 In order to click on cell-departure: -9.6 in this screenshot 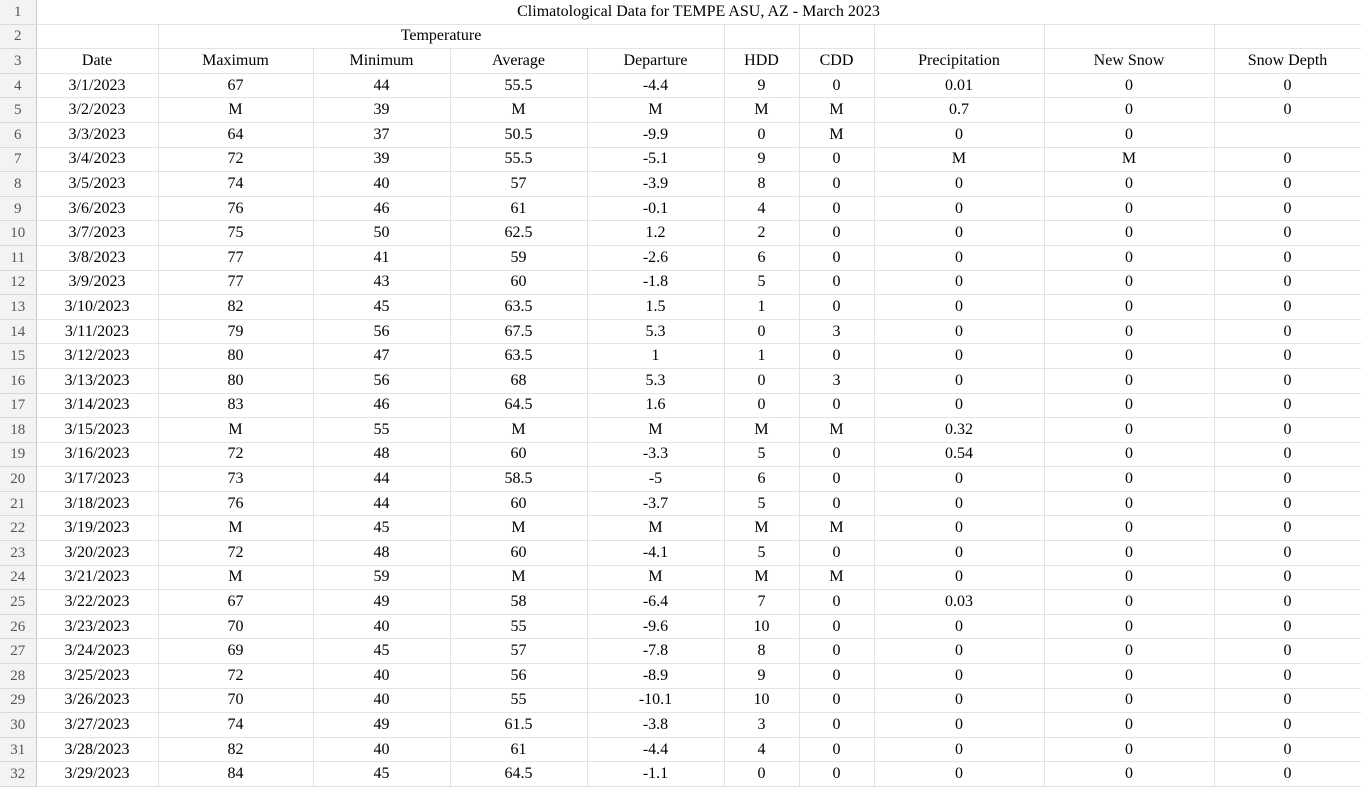, I will do `click(656, 627)`.